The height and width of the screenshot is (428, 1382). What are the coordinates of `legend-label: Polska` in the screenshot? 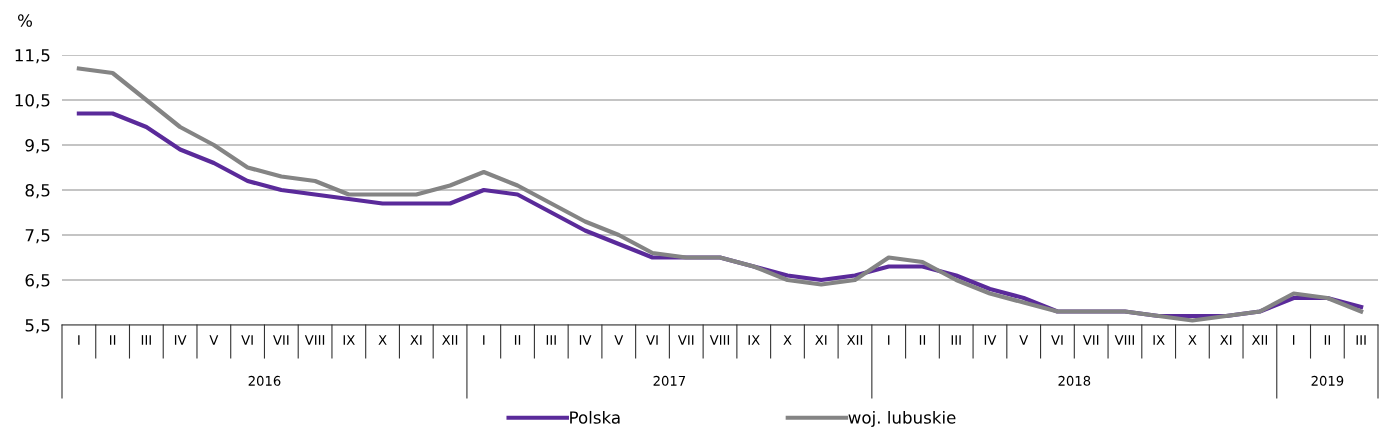 It's located at (595, 417).